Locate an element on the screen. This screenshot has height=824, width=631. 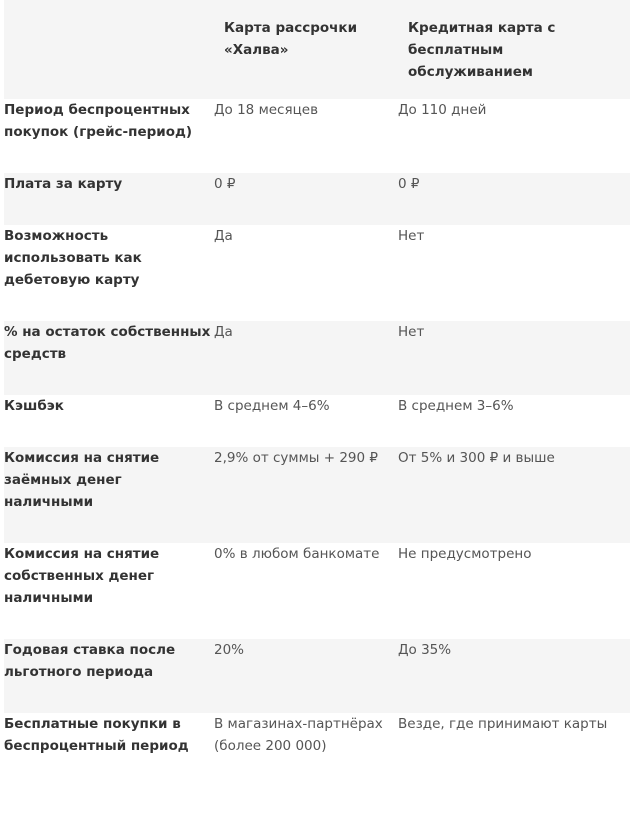
row-label: Годовая ставка после льготного периода is located at coordinates (90, 661).